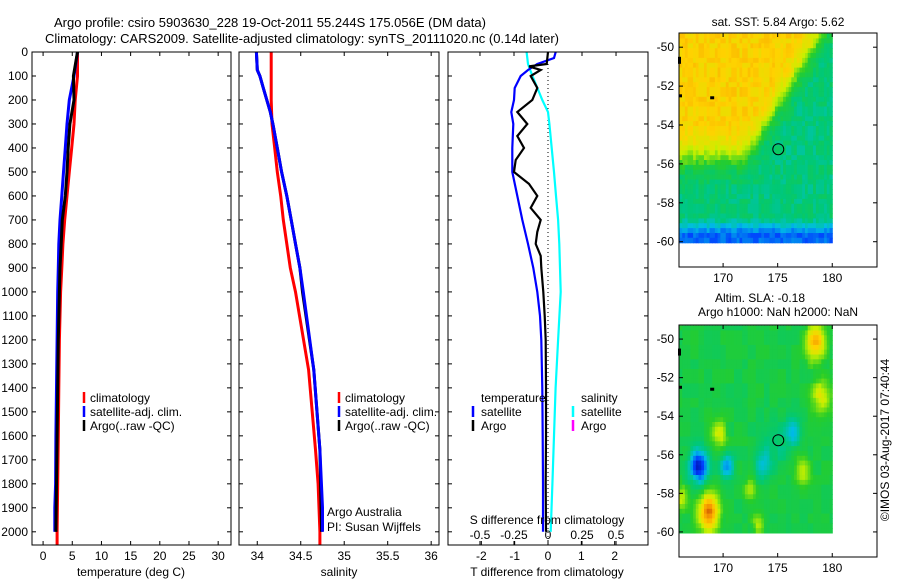 This screenshot has width=900, height=580. Describe the element at coordinates (18, 244) in the screenshot. I see `depth-tick-label: 800` at that location.